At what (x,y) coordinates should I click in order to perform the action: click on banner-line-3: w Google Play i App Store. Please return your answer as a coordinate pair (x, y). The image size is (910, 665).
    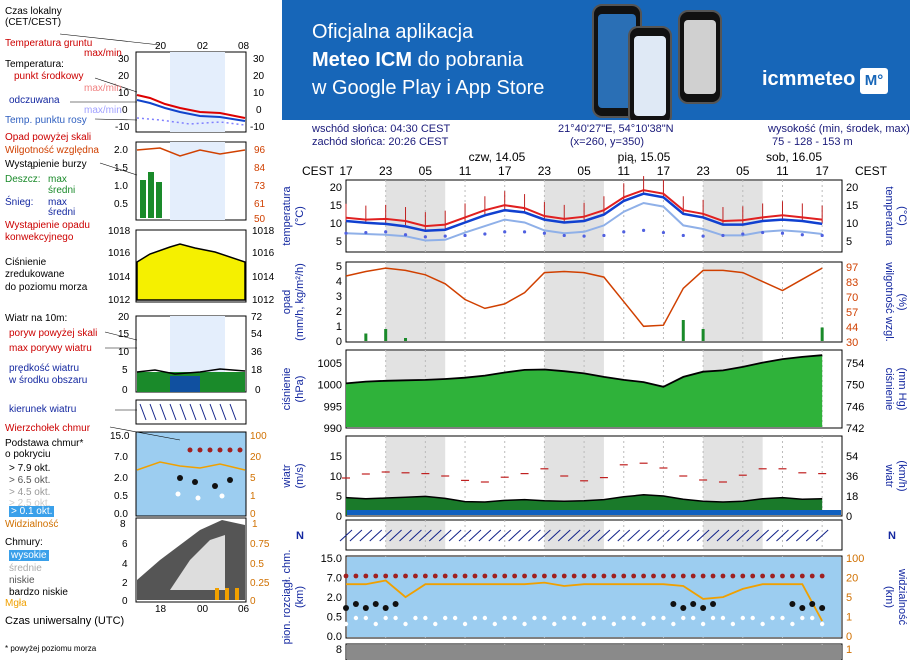
    Looking at the image, I should click on (428, 88).